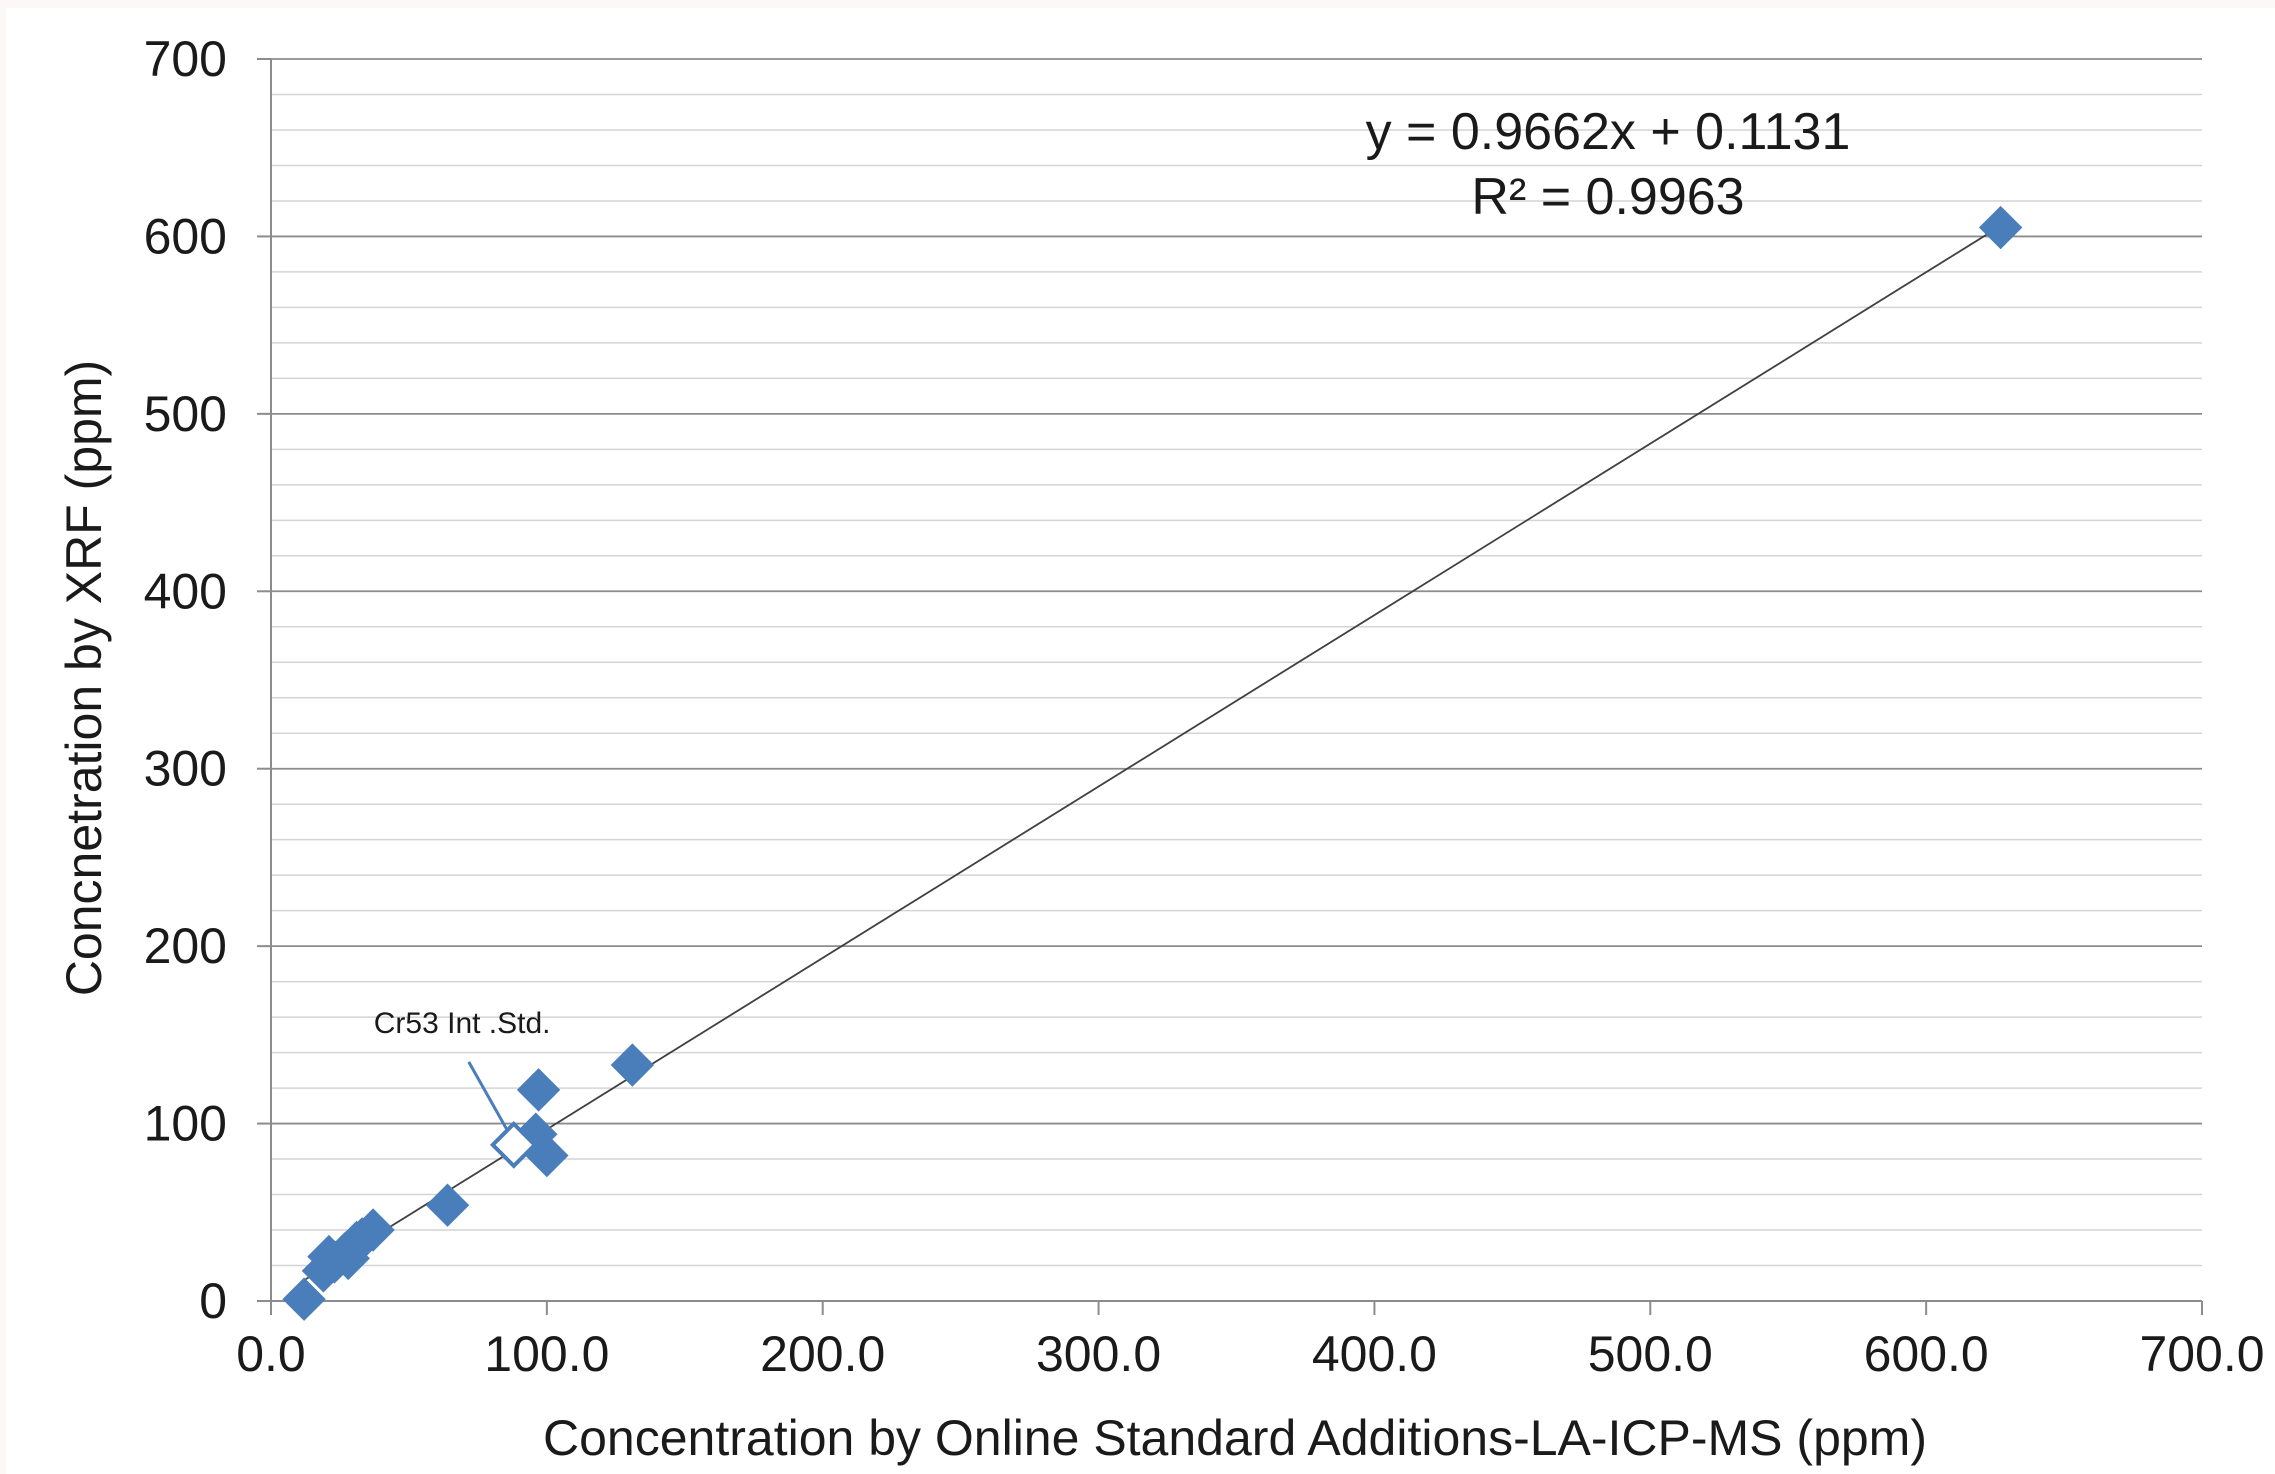 This screenshot has height=1474, width=2275. Describe the element at coordinates (822, 1354) in the screenshot. I see `x-tick-label: 200.0` at that location.